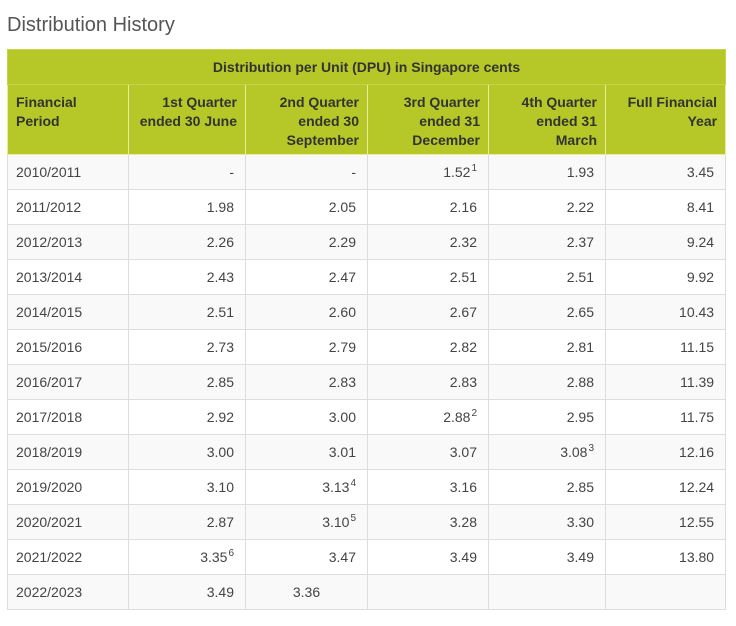 The width and height of the screenshot is (736, 626). I want to click on table-row: 2015/2016 2.73 2.79 2.82 2.81 11.15, so click(367, 347).